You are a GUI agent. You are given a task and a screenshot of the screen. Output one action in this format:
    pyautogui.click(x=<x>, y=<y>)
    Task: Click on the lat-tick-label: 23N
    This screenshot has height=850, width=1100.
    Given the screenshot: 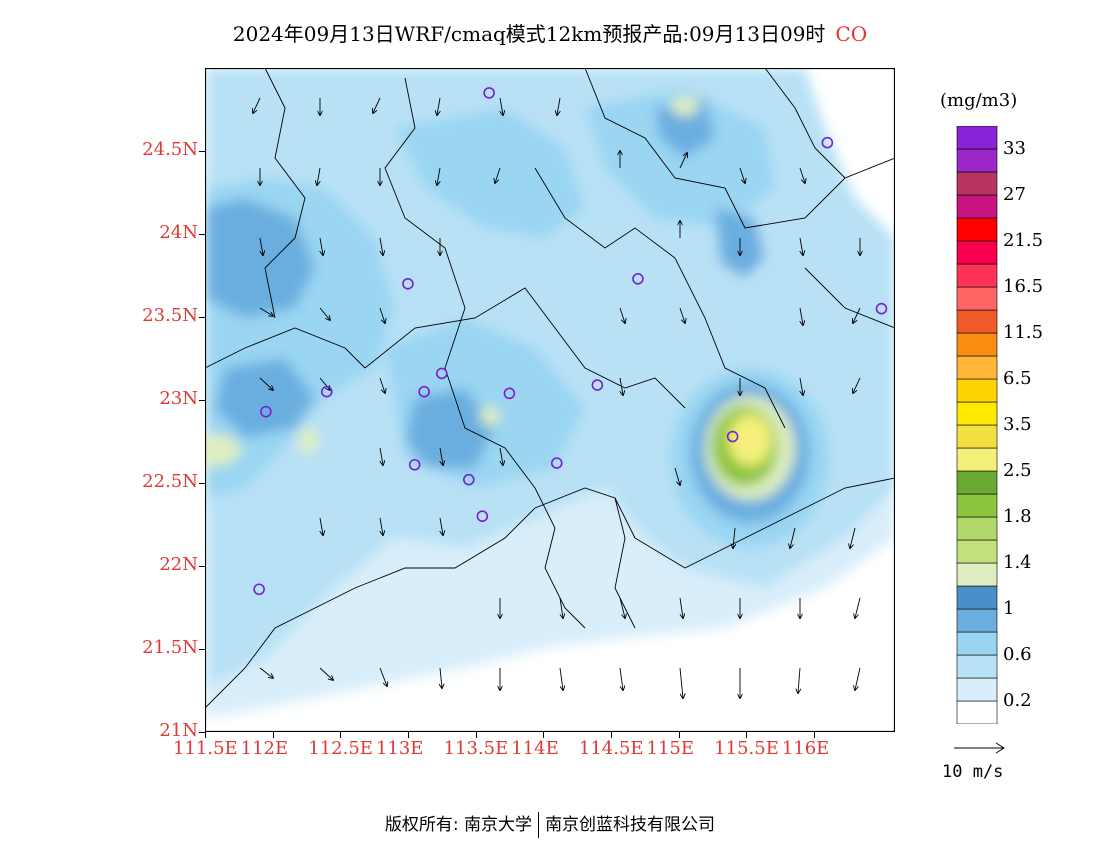 What is the action you would take?
    pyautogui.click(x=178, y=398)
    